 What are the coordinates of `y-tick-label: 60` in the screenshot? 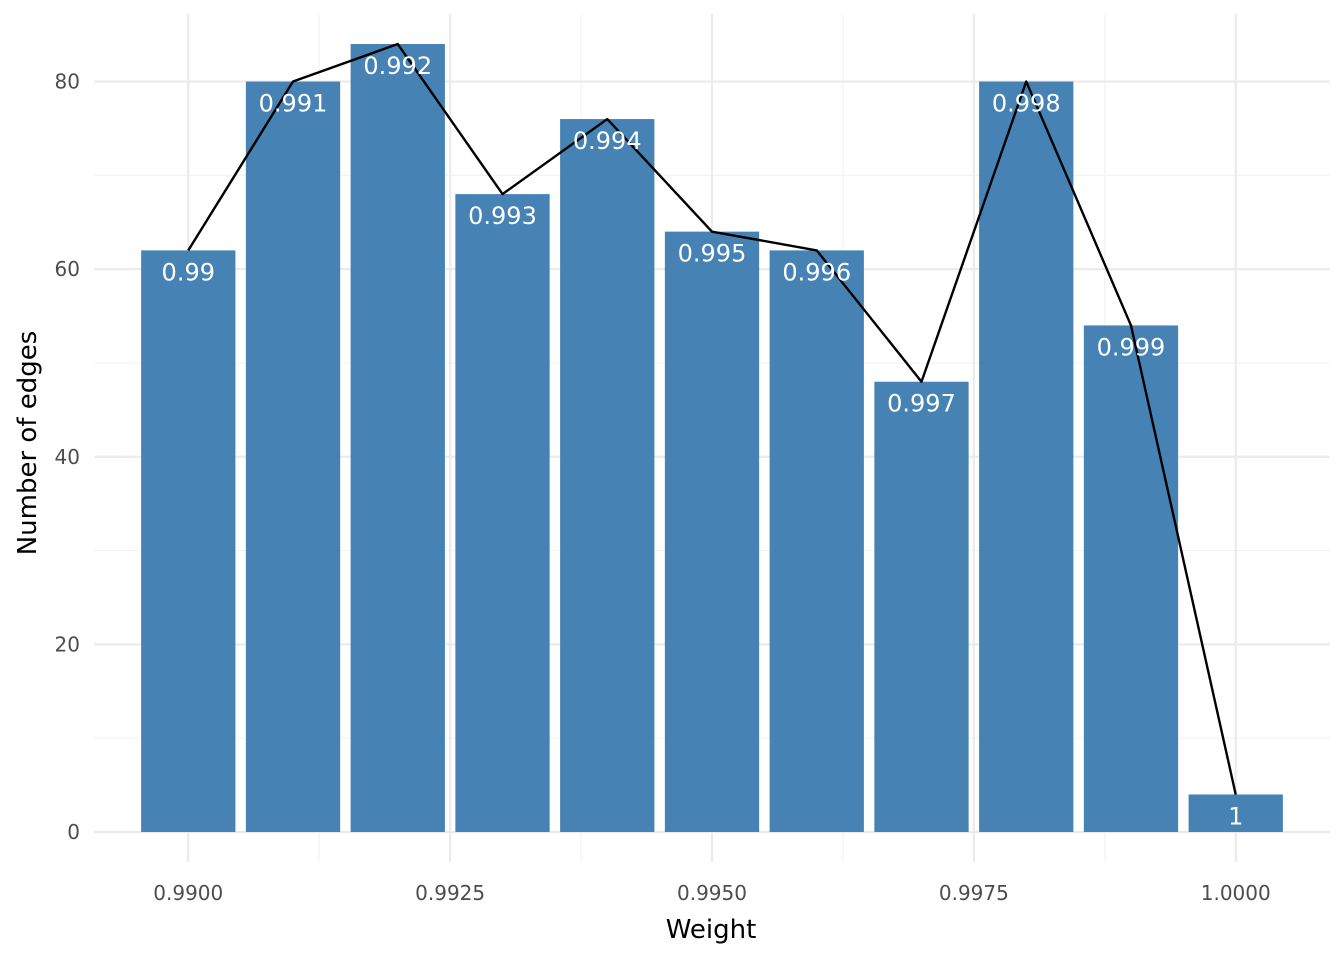 It's located at (67, 269).